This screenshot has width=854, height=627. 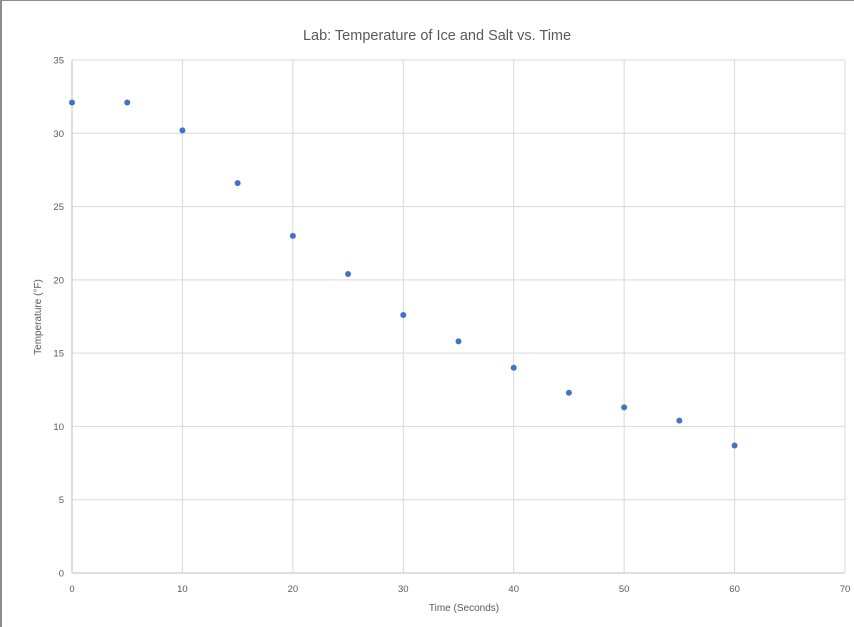 I want to click on y-tick-label: 25, so click(x=58, y=207).